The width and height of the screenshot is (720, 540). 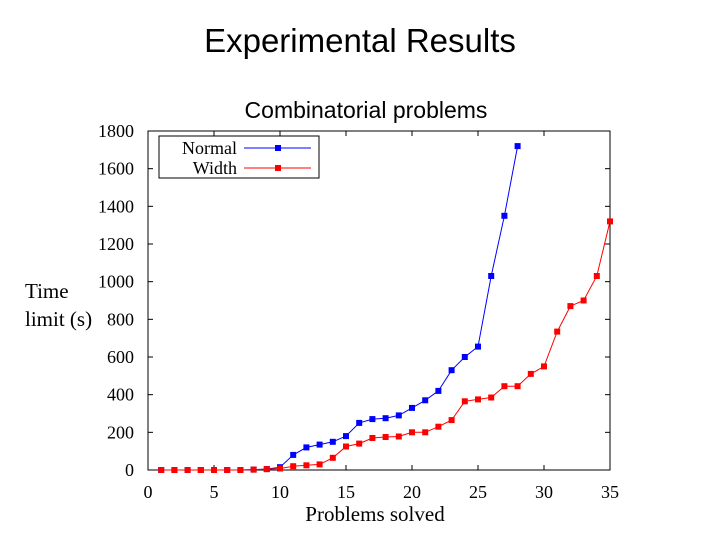 I want to click on legend-box, so click(x=239, y=157).